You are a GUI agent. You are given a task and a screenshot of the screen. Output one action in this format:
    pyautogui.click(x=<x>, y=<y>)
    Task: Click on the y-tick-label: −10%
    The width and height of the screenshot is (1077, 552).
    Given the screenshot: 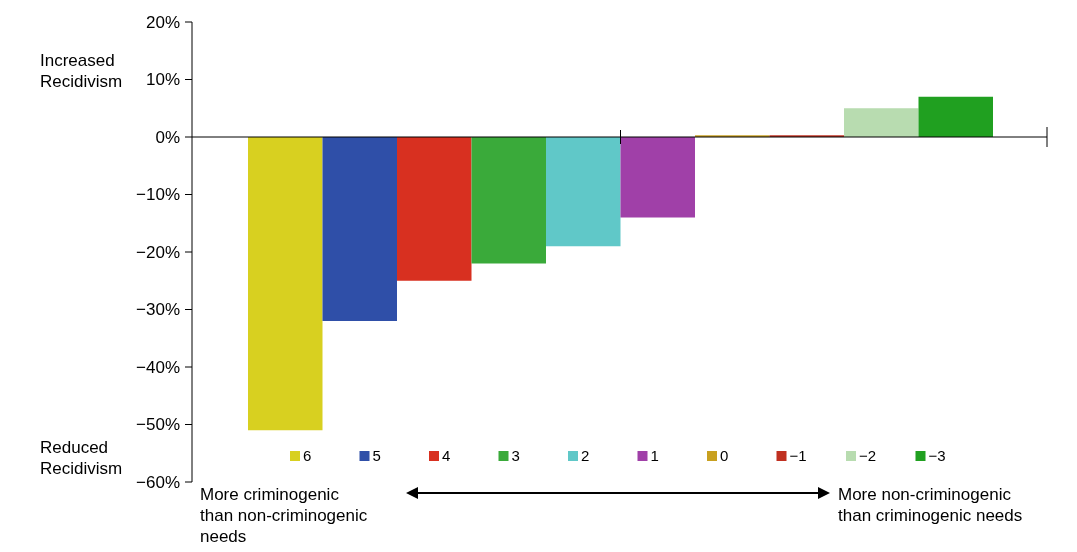 What is the action you would take?
    pyautogui.click(x=158, y=195)
    